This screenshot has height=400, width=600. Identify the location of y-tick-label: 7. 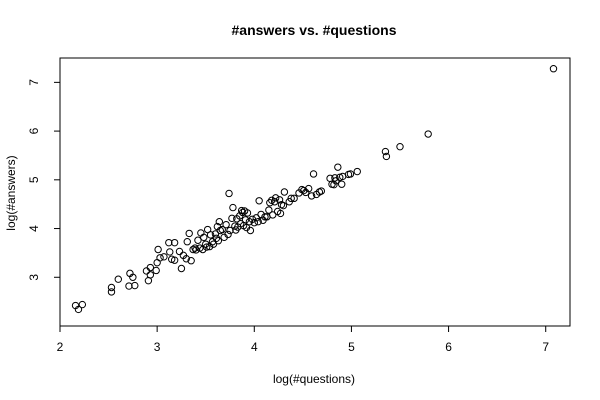
(34, 82).